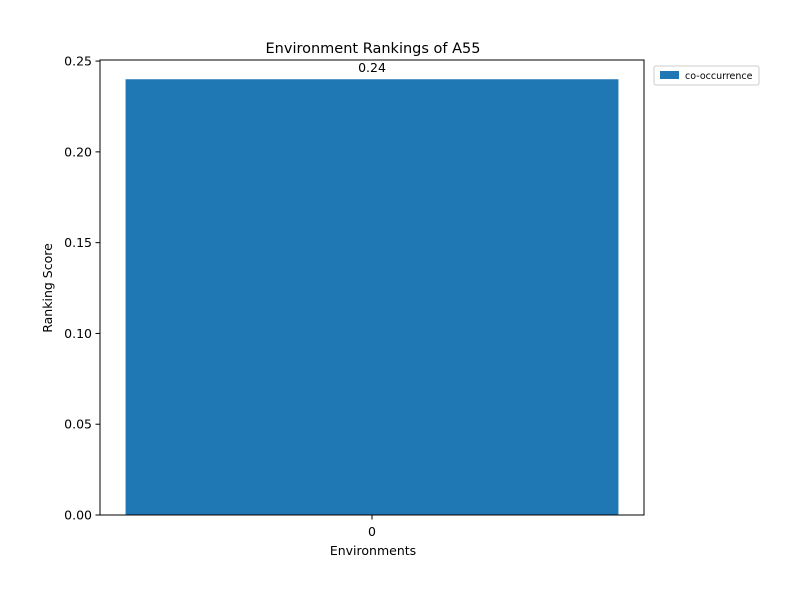  I want to click on x-axis: 0, so click(372, 527).